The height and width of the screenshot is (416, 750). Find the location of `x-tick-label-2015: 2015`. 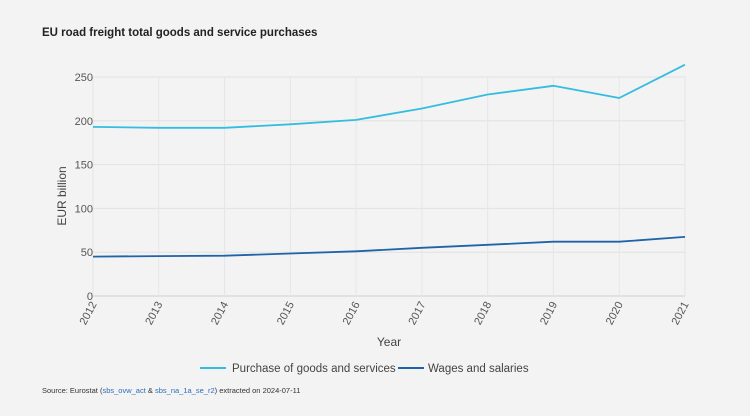

x-tick-label-2015: 2015 is located at coordinates (286, 313).